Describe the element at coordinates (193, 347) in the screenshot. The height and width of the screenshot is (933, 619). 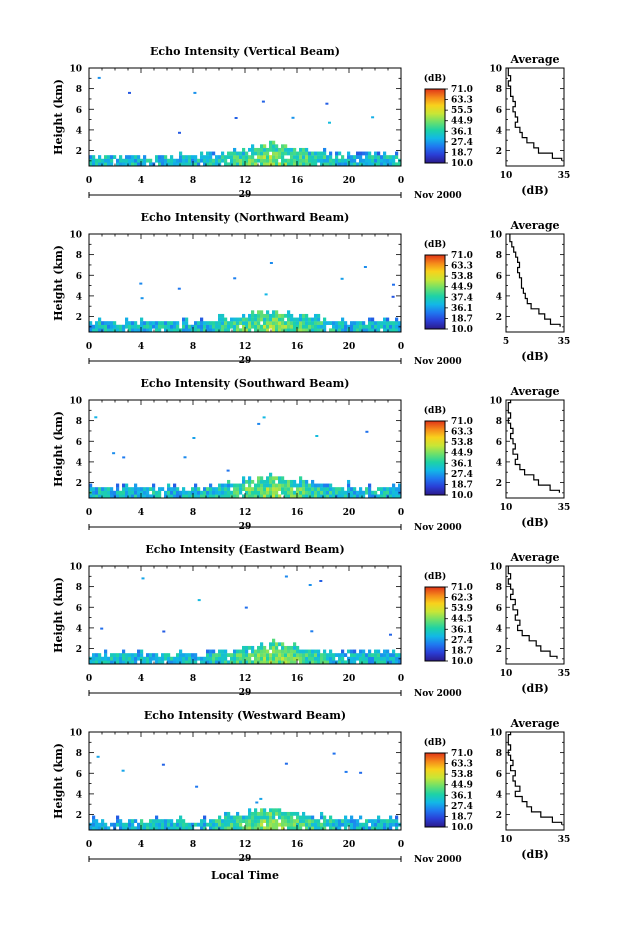
I see `x-tick-label: 8` at that location.